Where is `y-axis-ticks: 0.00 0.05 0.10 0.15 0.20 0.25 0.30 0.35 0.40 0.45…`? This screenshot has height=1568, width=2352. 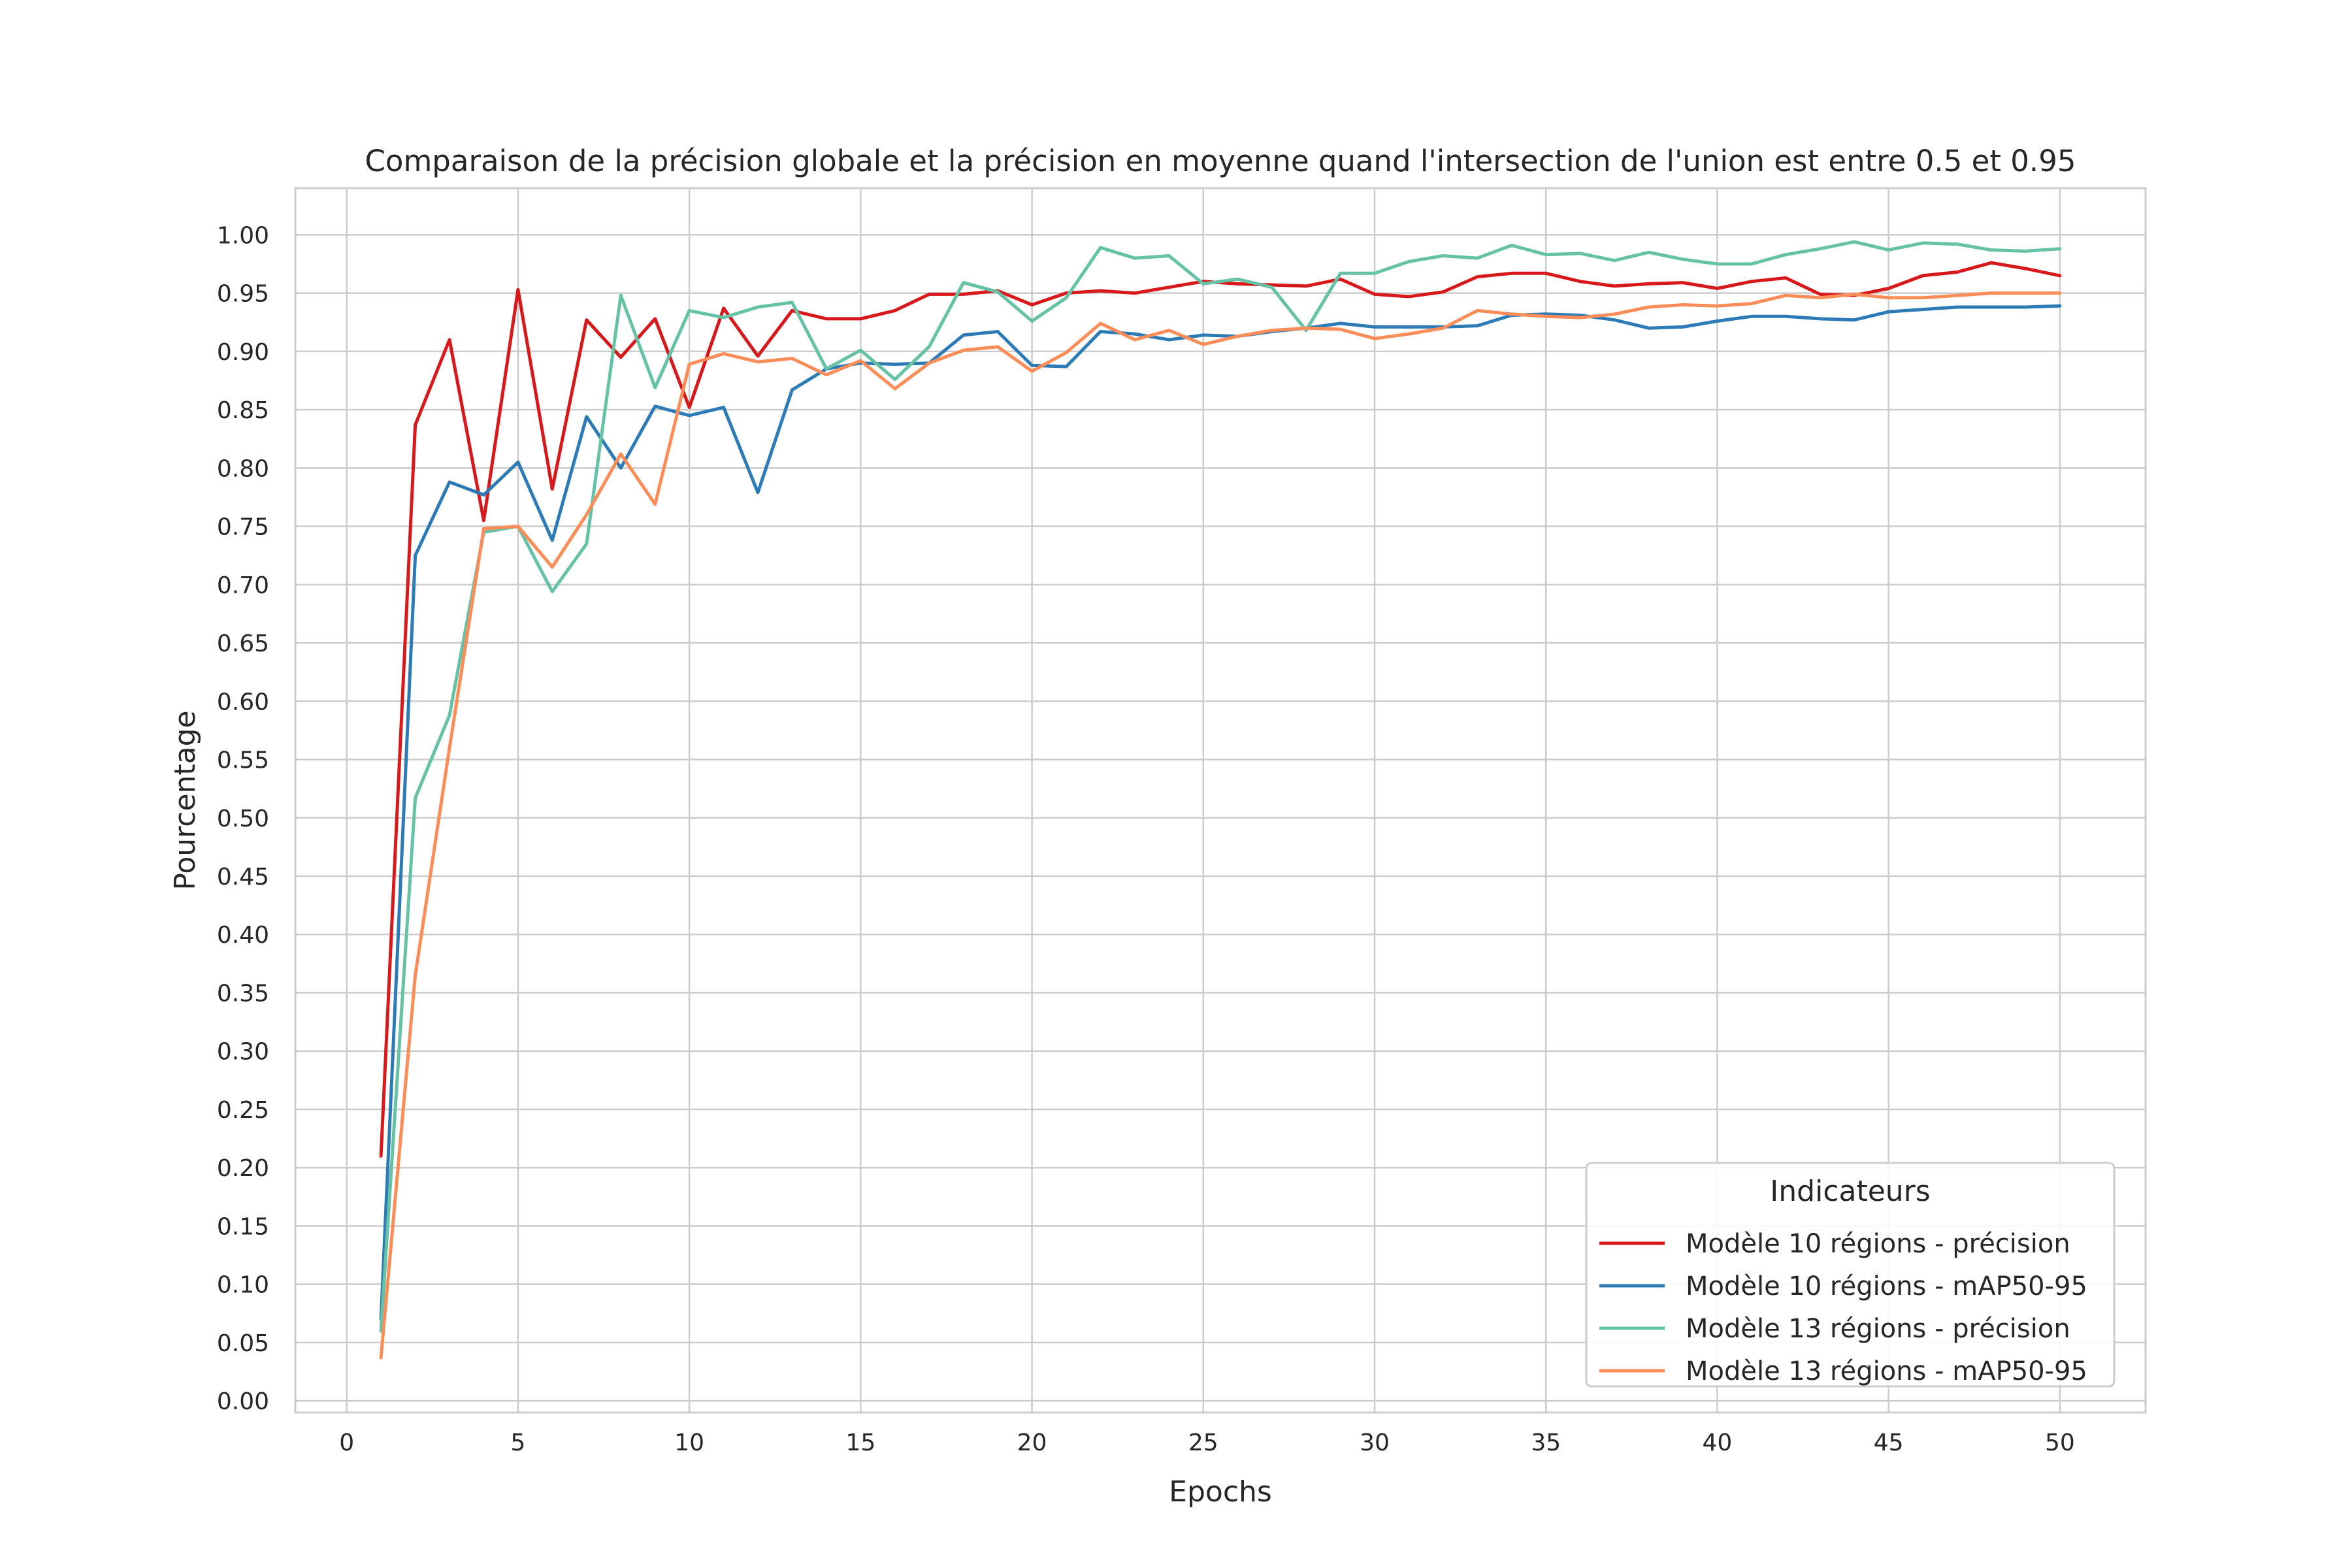
y-axis-ticks: 0.00 0.05 0.10 0.15 0.20 0.25 0.30 0.35 0.40 0.45… is located at coordinates (243, 818).